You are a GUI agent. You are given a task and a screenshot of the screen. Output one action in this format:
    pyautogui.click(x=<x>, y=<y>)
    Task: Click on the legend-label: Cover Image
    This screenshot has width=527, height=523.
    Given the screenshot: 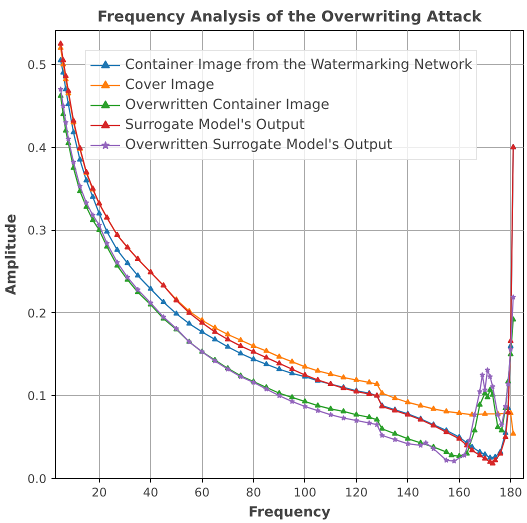 What is the action you would take?
    pyautogui.click(x=169, y=85)
    